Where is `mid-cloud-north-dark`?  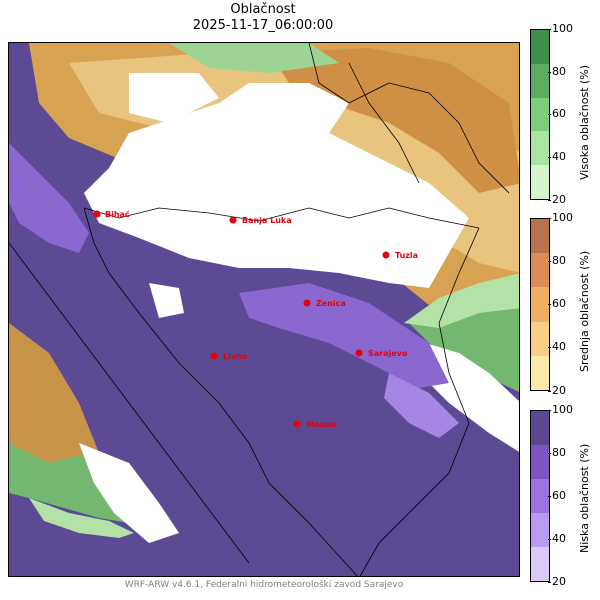
mid-cloud-north-dark is located at coordinates (394, 120).